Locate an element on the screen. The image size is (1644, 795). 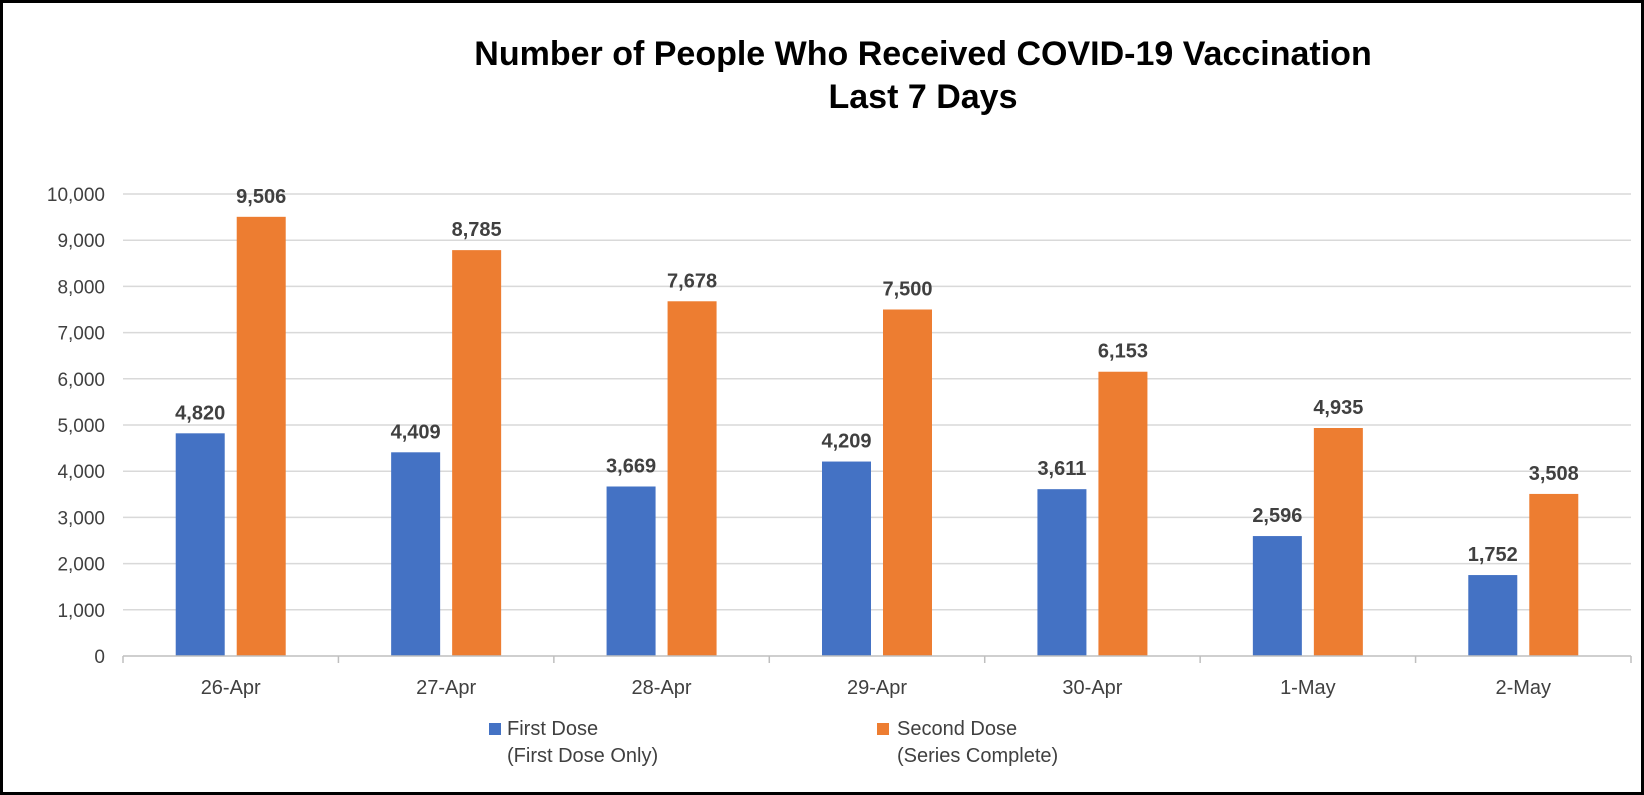
x-tick-label: 30-Apr is located at coordinates (1092, 688).